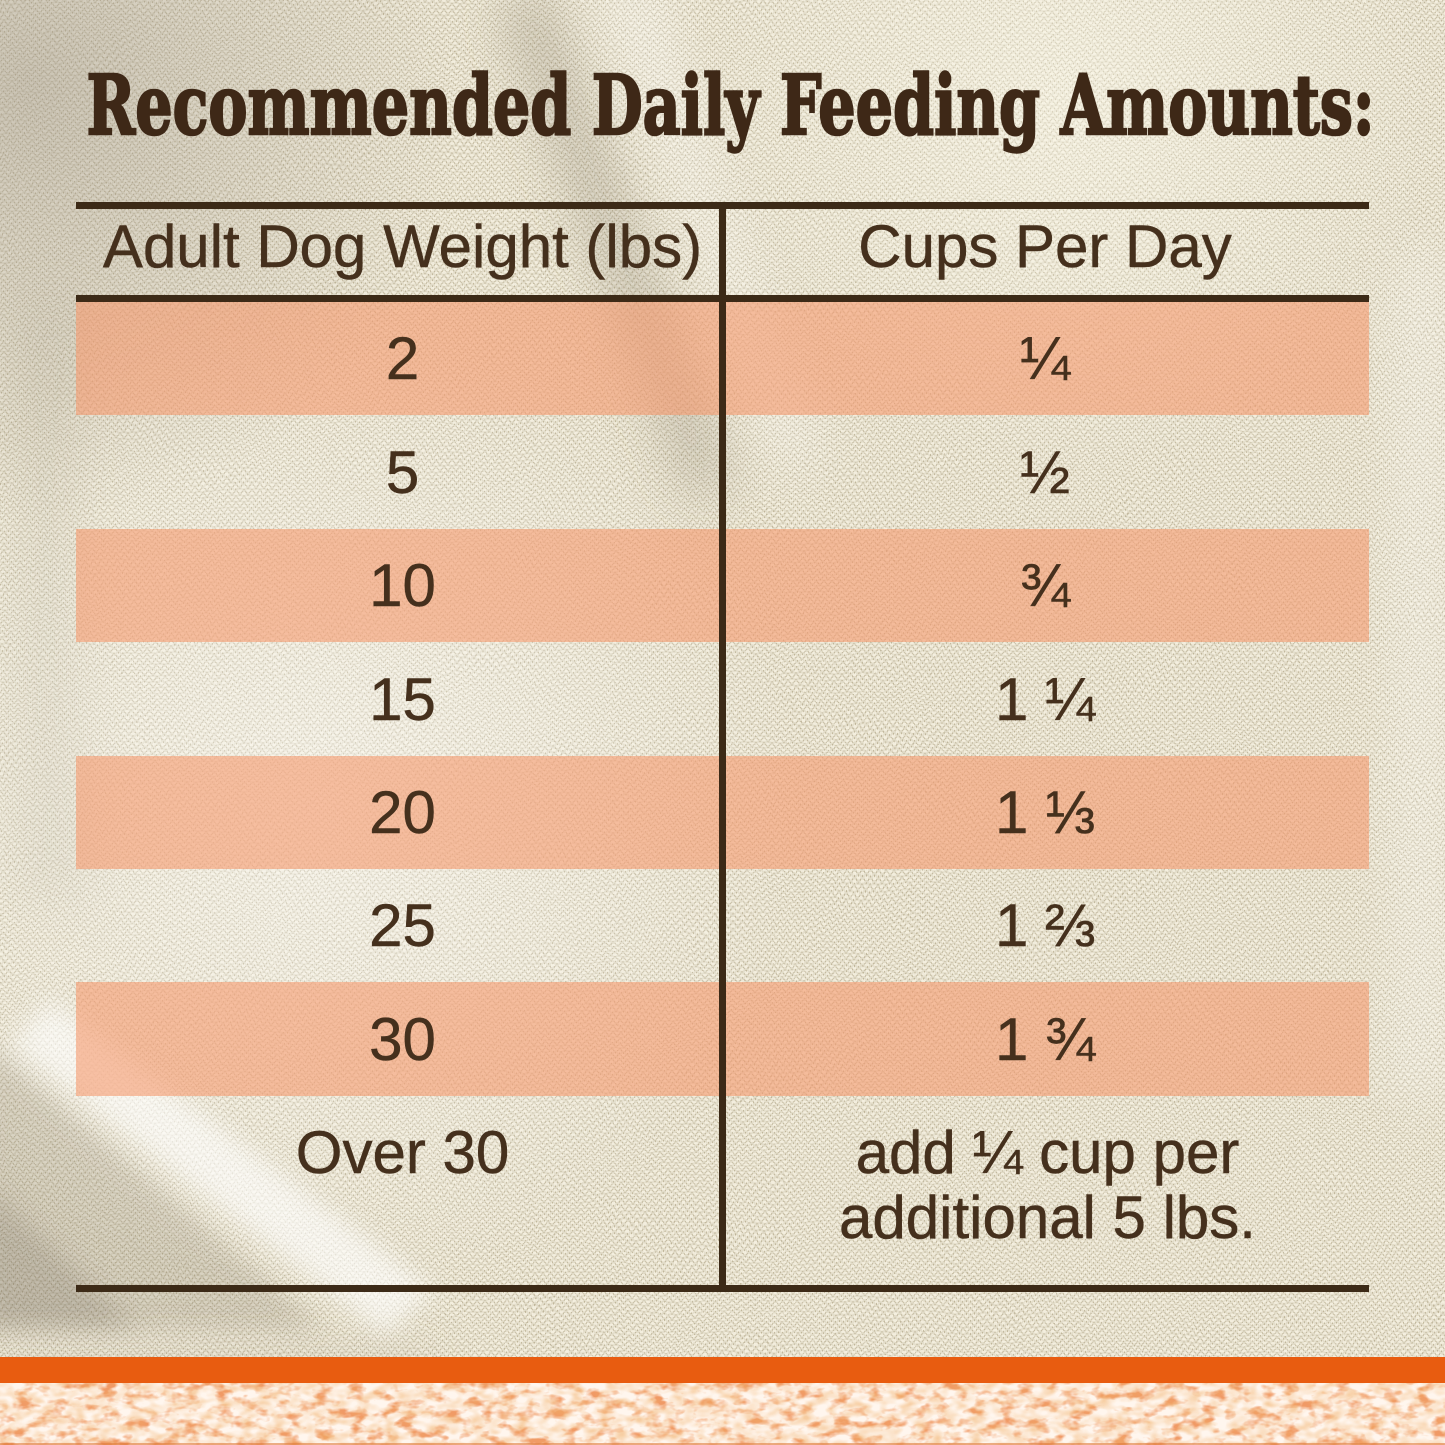 The height and width of the screenshot is (1445, 1445). What do you see at coordinates (1045, 359) in the screenshot?
I see `cups-value: ¼` at bounding box center [1045, 359].